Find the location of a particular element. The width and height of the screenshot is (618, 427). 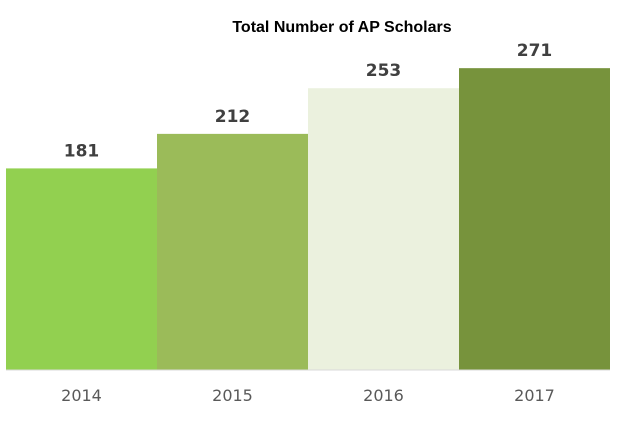

x-tick-label-2016: 2016 is located at coordinates (383, 395).